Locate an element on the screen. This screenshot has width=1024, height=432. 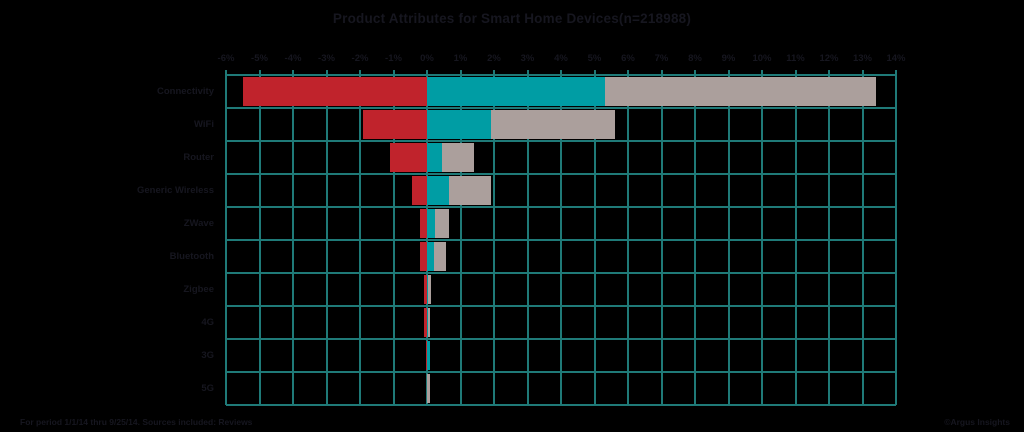
x-tick-label: 12% is located at coordinates (829, 58).